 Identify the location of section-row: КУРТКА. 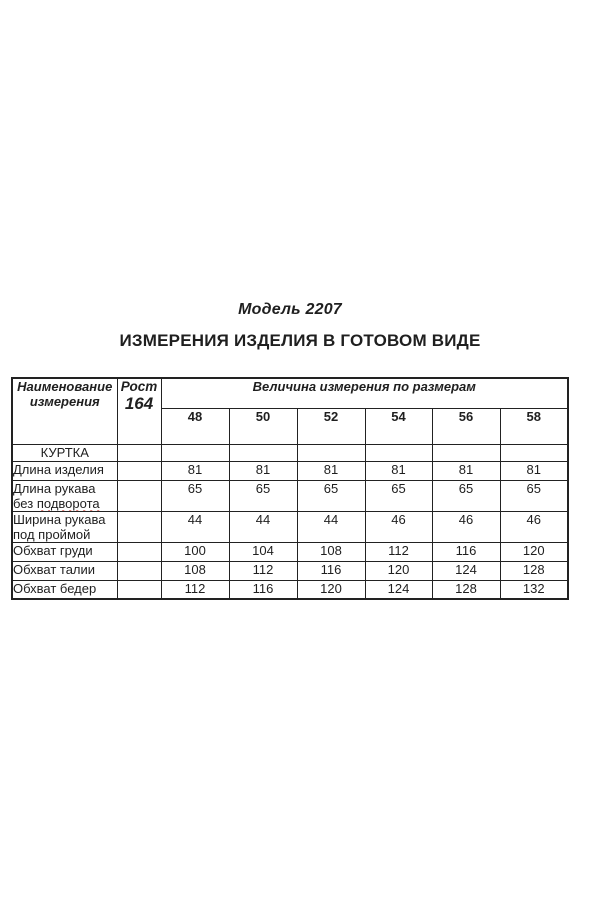
(290, 452).